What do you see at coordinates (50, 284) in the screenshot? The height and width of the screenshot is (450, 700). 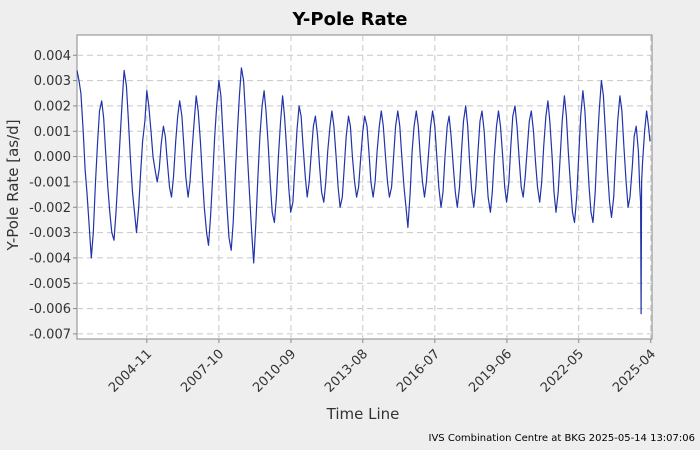 I see `y-tick-label: -0.005` at bounding box center [50, 284].